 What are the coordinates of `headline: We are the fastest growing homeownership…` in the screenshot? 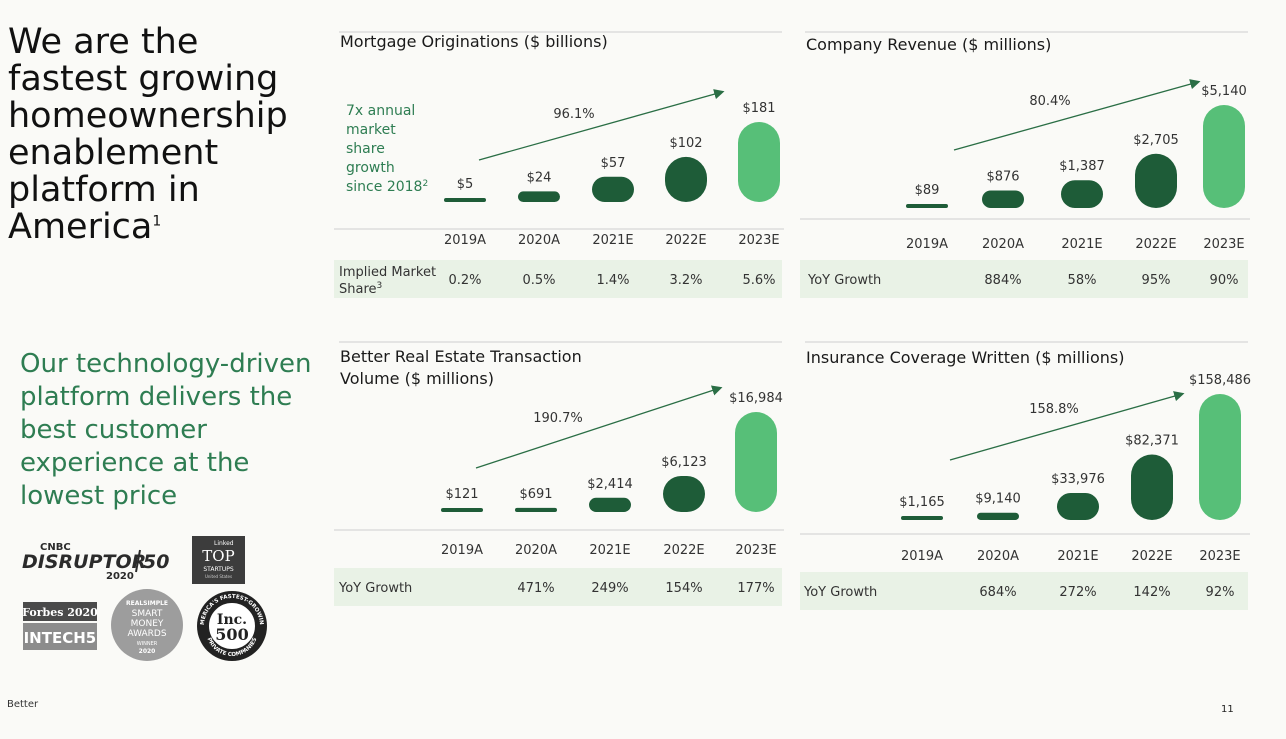 It's located at (148, 135).